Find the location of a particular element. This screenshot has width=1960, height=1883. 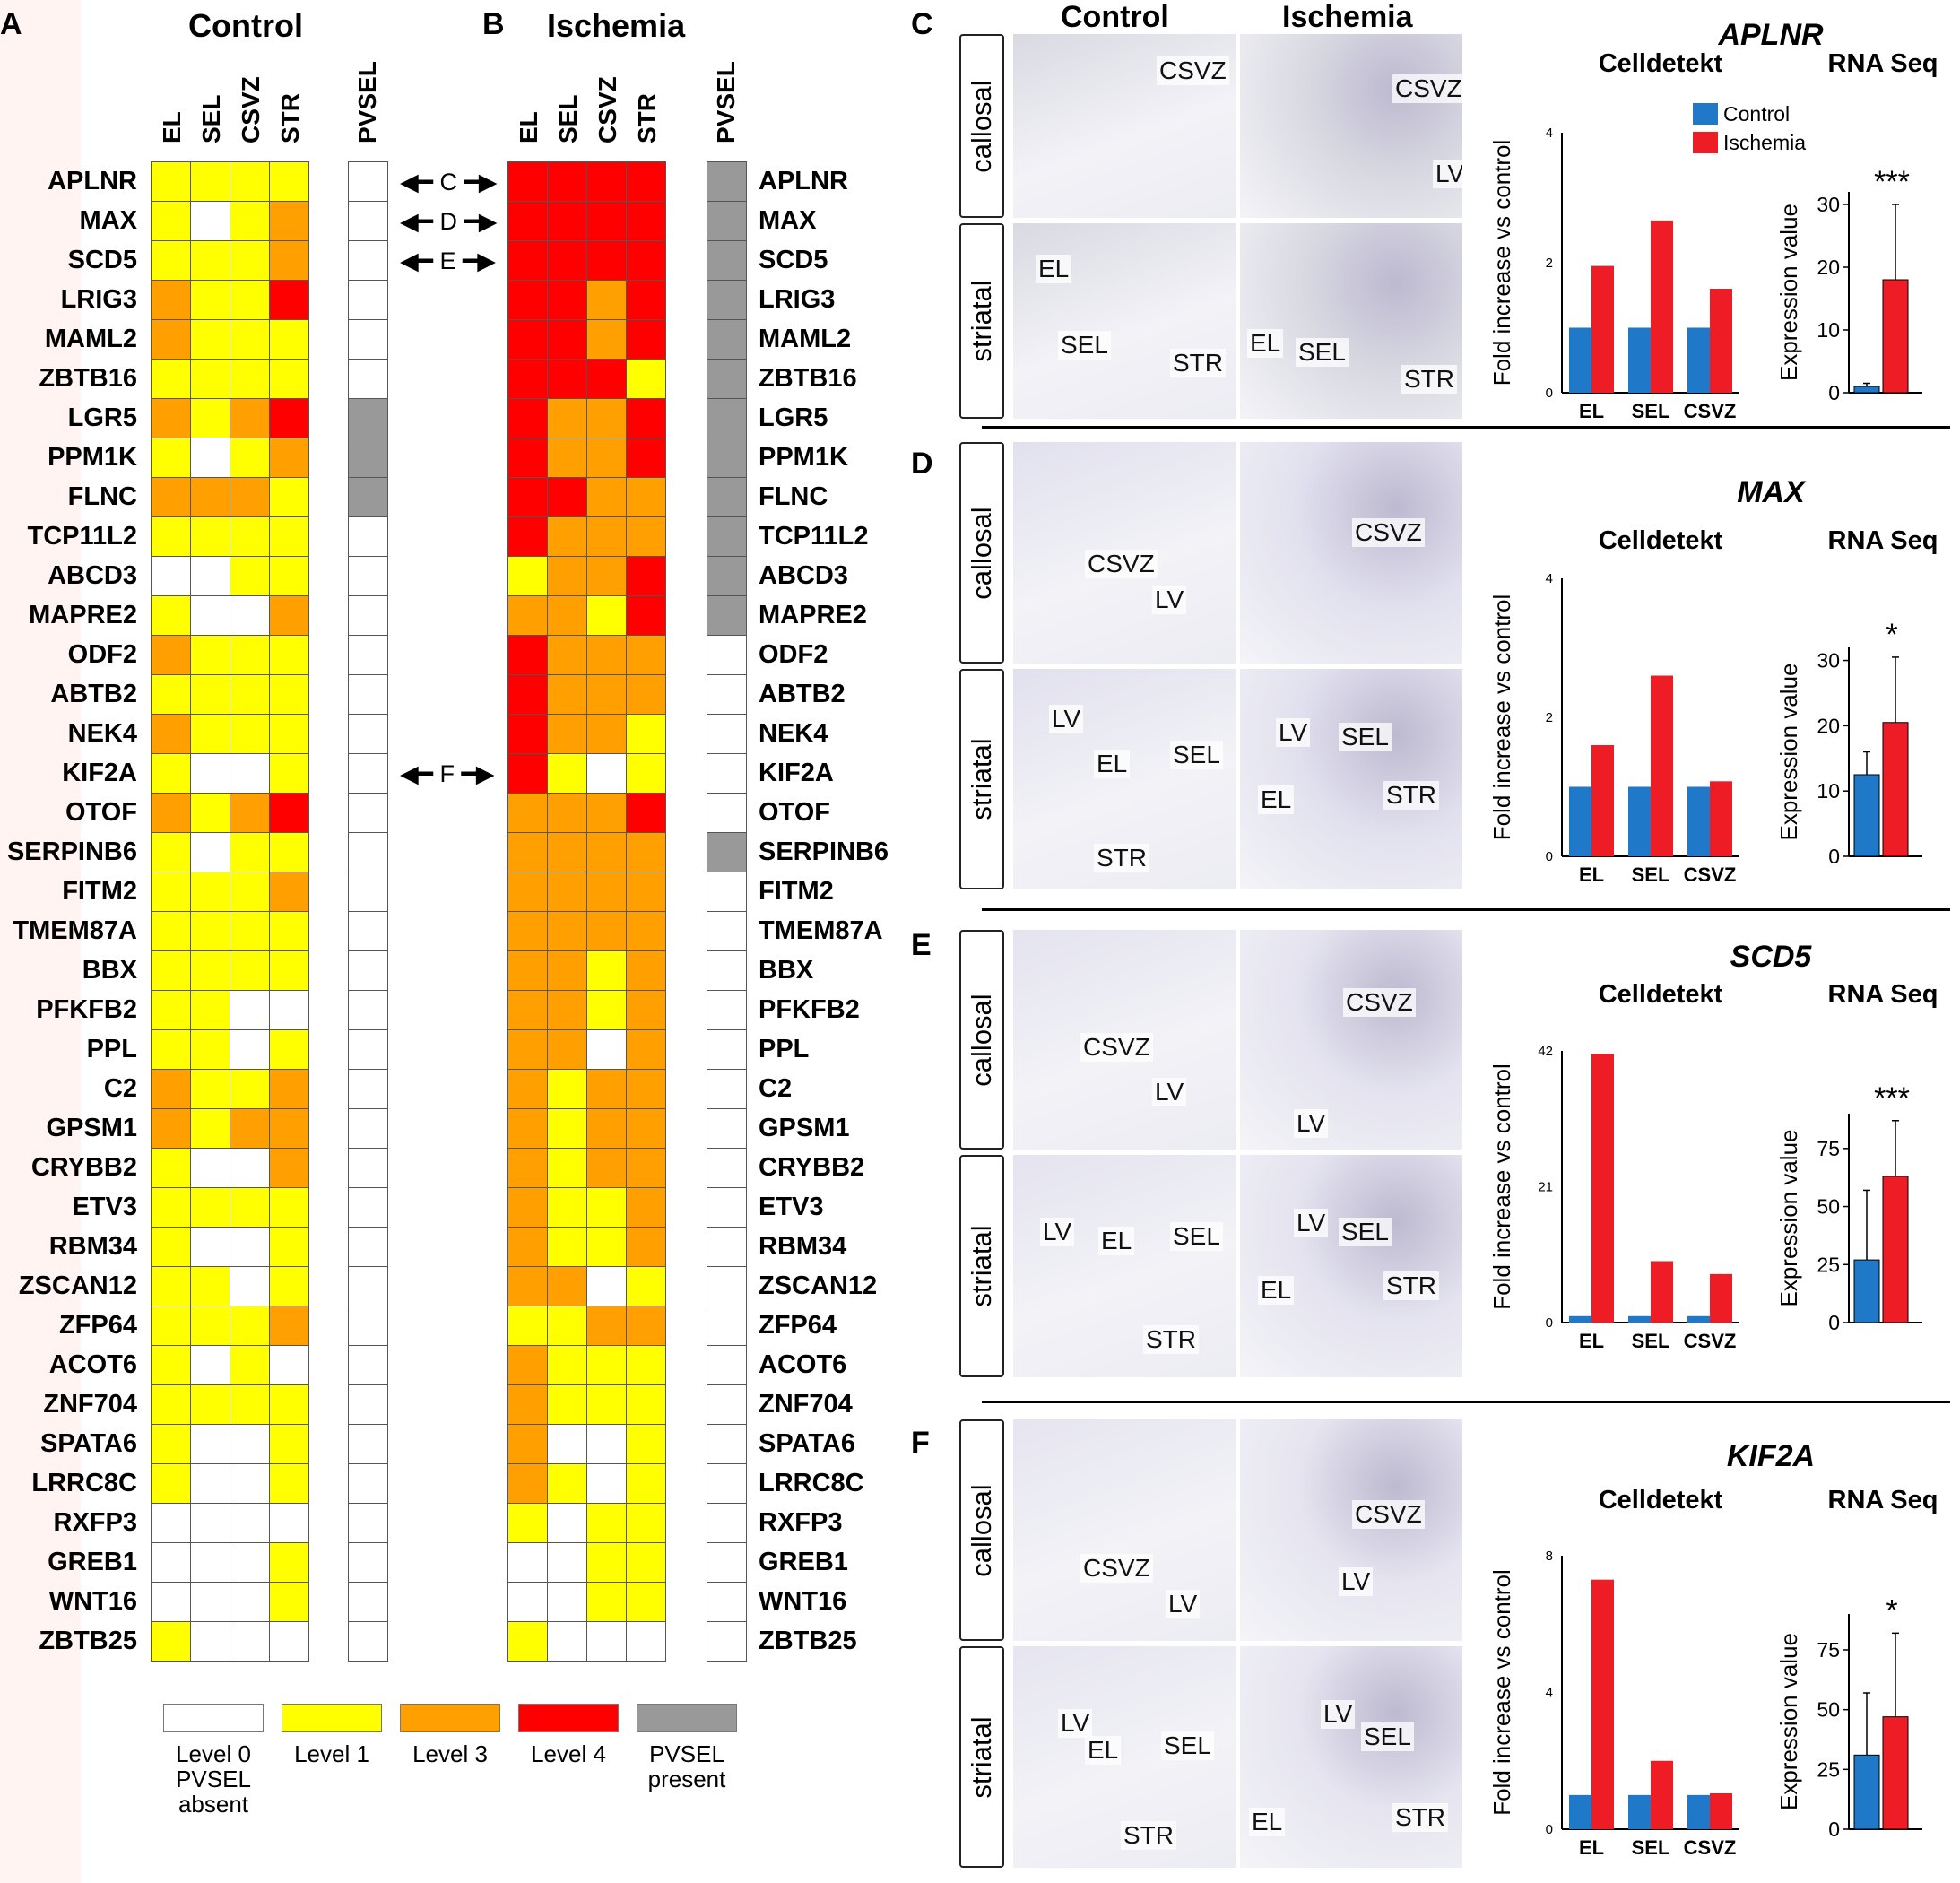

celldetekt-tick-label: 2 is located at coordinates (1549, 263).